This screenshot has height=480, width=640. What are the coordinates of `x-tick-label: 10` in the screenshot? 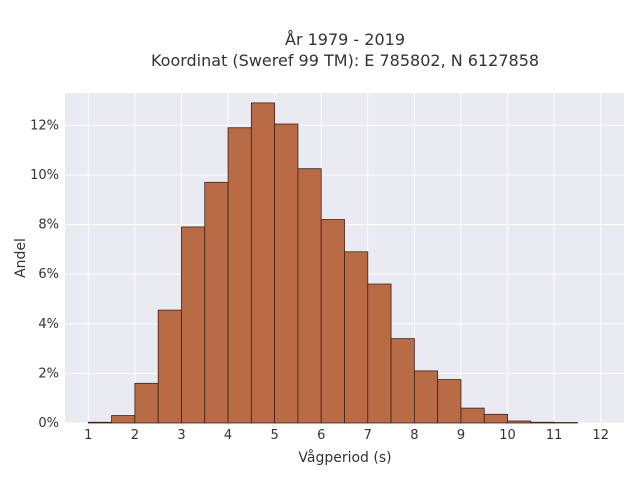 It's located at (507, 435).